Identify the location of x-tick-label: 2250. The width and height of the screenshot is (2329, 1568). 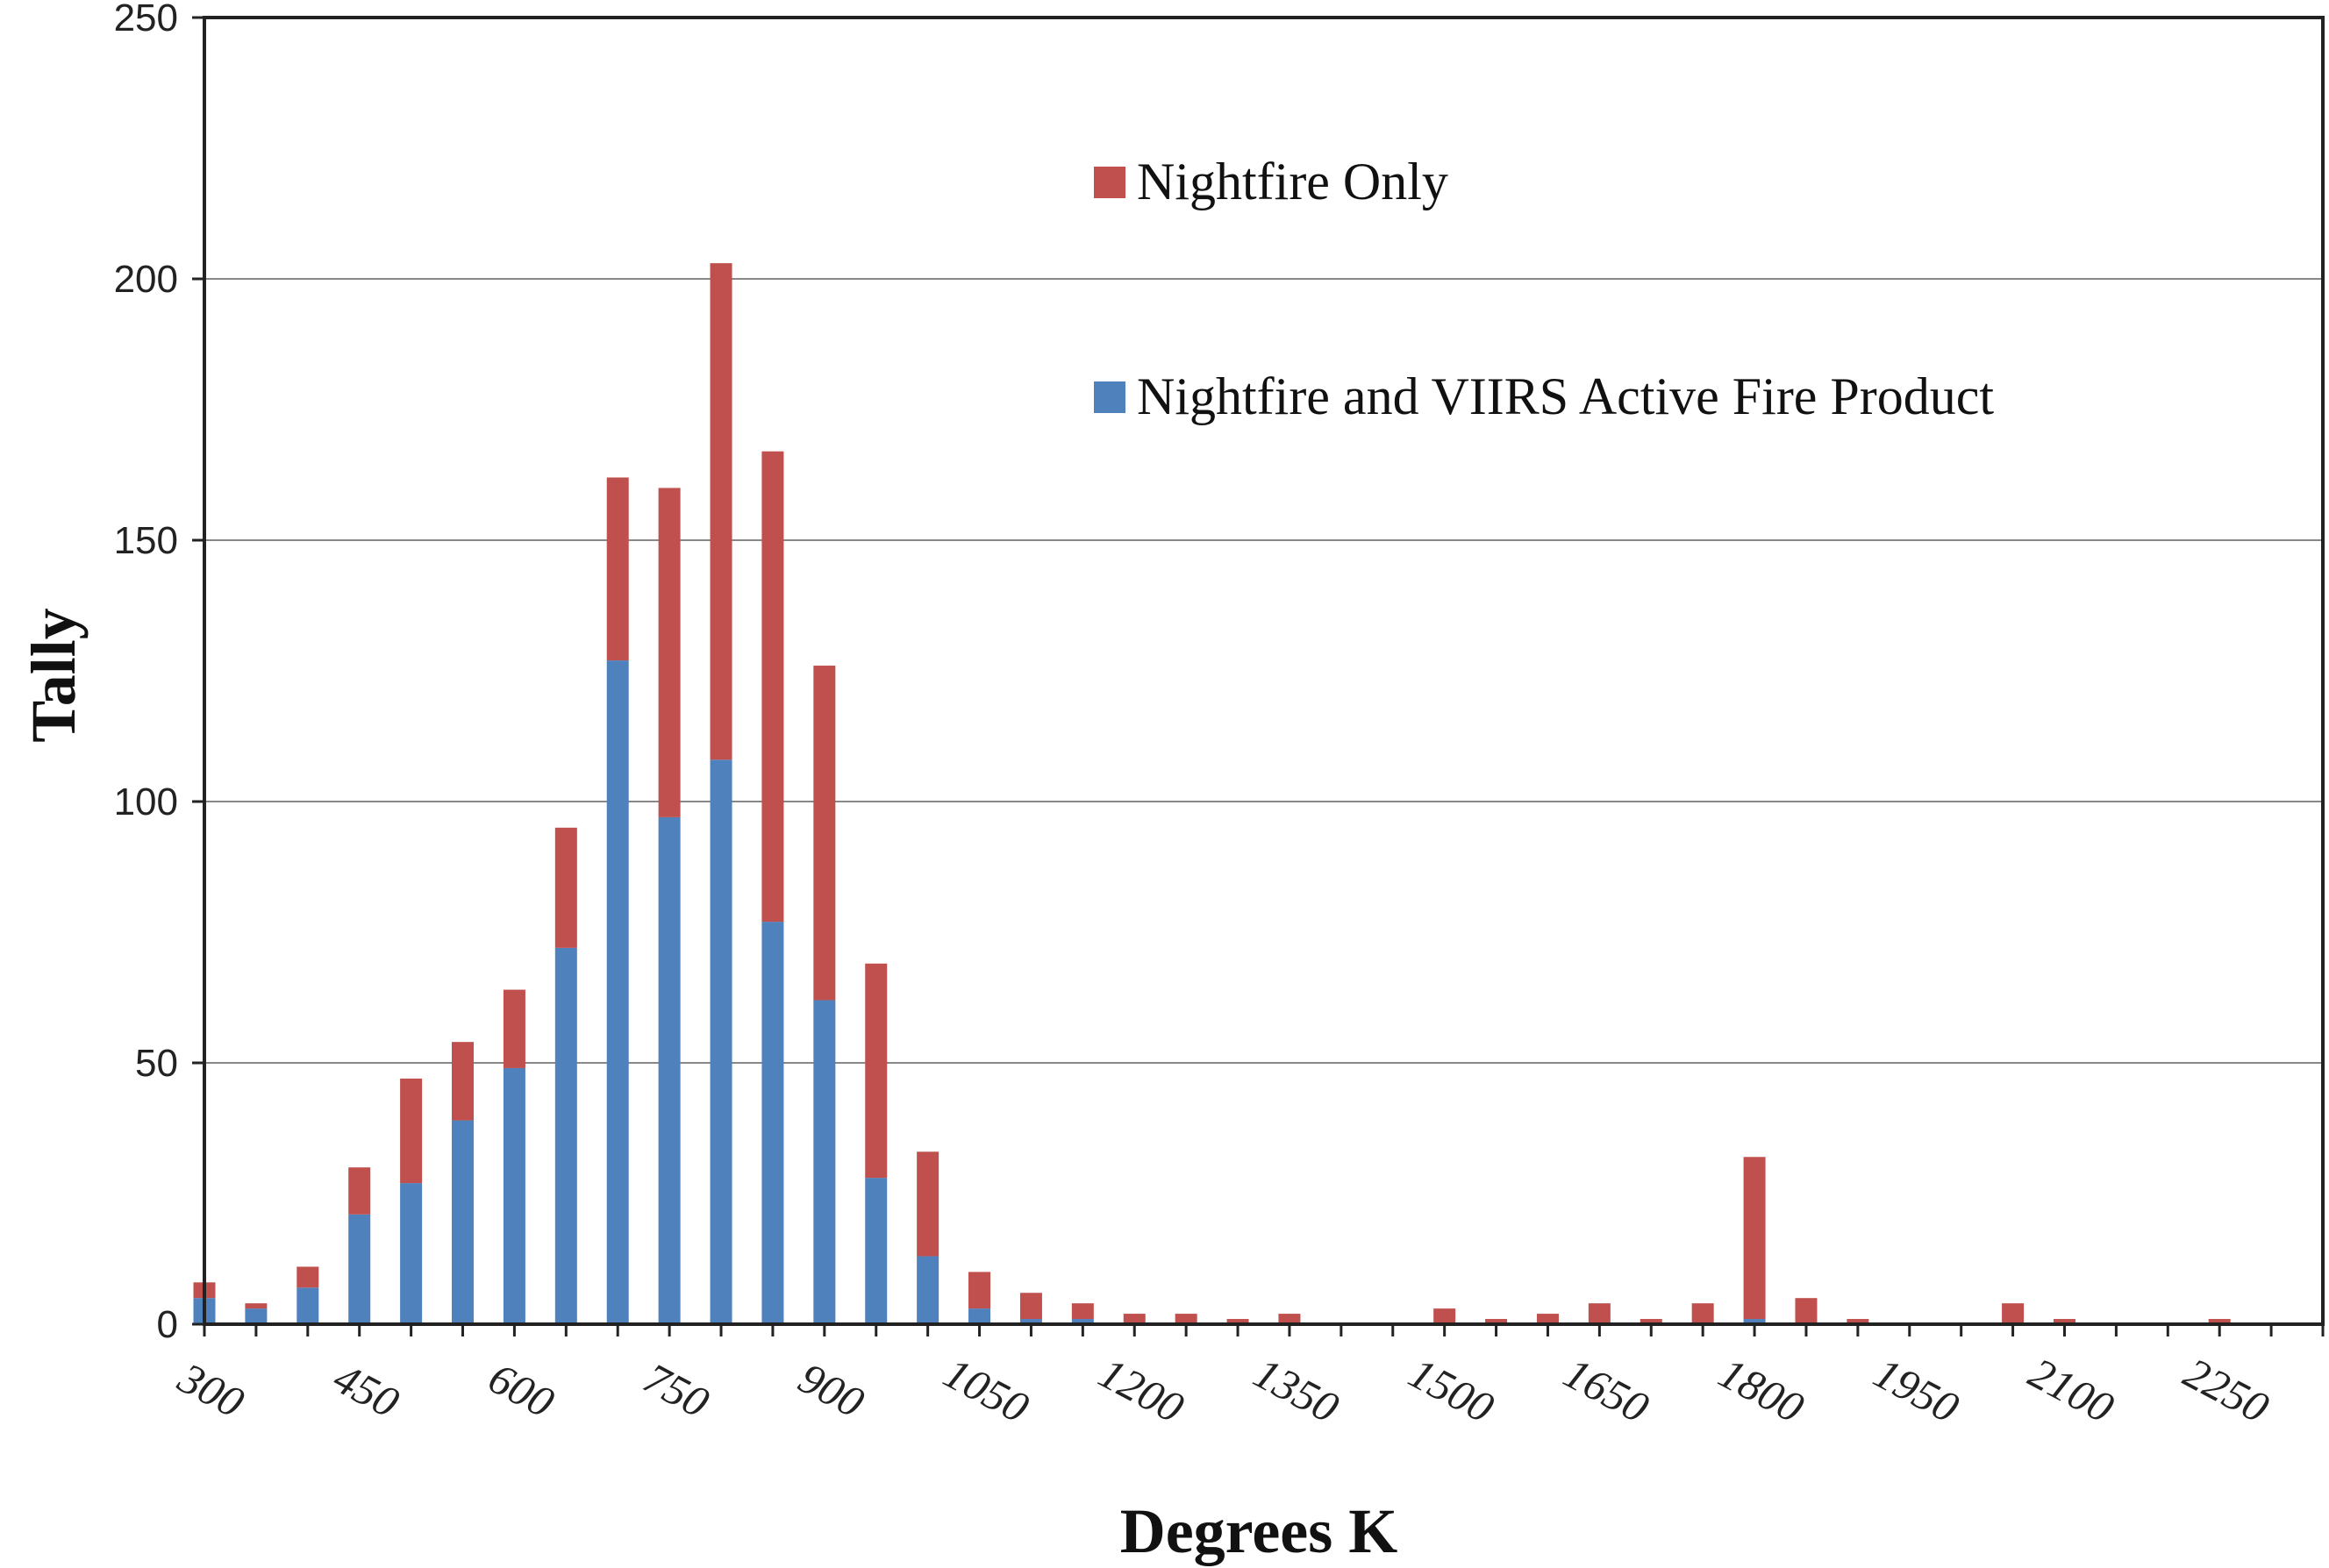
(2226, 1390).